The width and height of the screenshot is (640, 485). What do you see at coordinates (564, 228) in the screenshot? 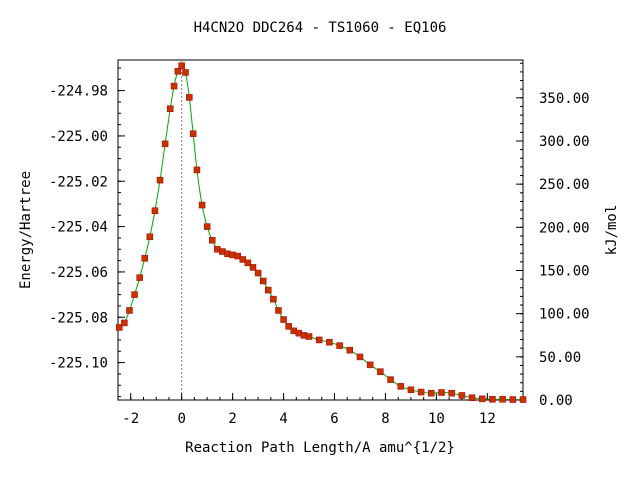
I see `y2-tick-label: 200.00` at bounding box center [564, 228].